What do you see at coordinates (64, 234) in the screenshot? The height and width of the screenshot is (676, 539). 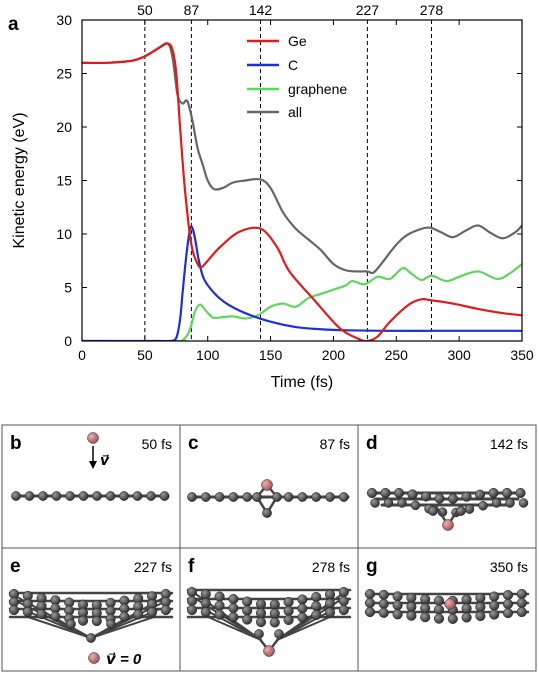 I see `y-tick-label: 10` at bounding box center [64, 234].